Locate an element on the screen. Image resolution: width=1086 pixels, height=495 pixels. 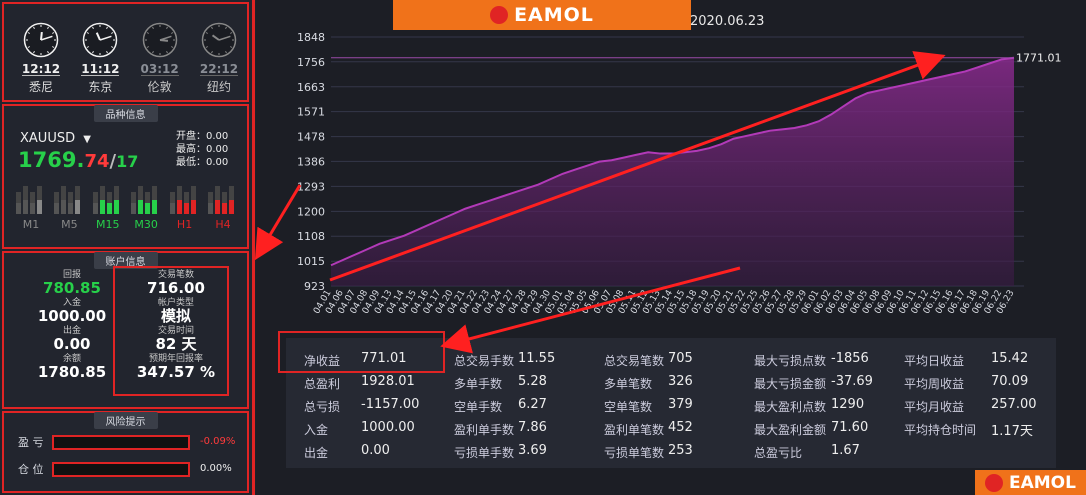
stat-label: 平均持仓时间 is located at coordinates (940, 430).